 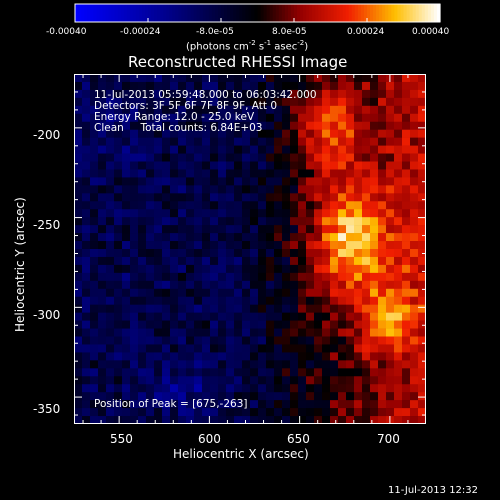 I want to click on detectors-annotation: Detectors: 3F 5F 6F 7F 8F 9F, Att 0, so click(x=186, y=106).